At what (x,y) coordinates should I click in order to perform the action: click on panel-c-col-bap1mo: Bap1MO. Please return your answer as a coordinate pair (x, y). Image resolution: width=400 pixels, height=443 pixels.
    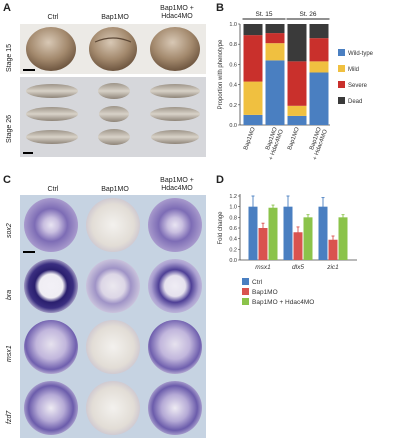
    Looking at the image, I should click on (115, 189).